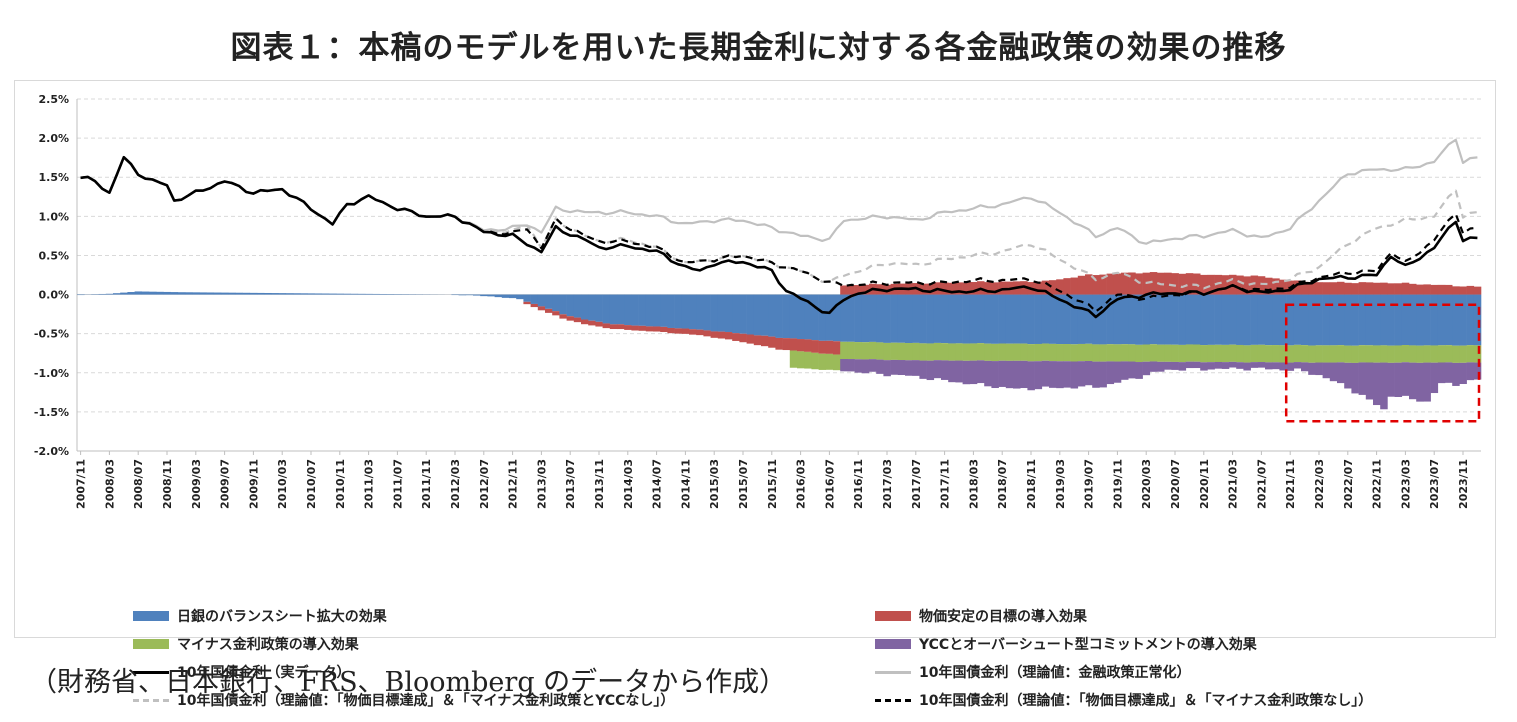 The image size is (1517, 722). I want to click on legend-label-theory-no-neg-ycc: 10年国債金利（理論値：「物価目標達成」＆「マイナス金利政策とYCCなし」）, so click(426, 701).